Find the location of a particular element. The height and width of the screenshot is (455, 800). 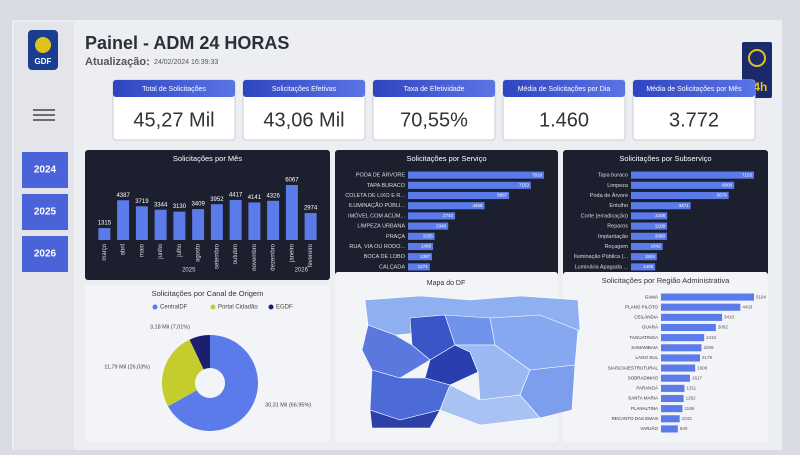

data-label: 1311 is located at coordinates (691, 388).